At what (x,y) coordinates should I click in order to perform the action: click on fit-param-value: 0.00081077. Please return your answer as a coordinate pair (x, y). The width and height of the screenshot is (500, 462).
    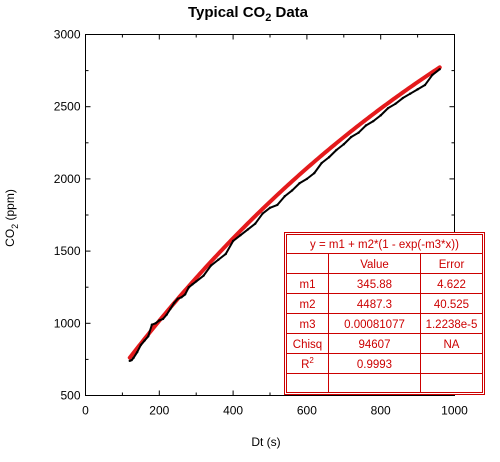
    Looking at the image, I should click on (374, 325).